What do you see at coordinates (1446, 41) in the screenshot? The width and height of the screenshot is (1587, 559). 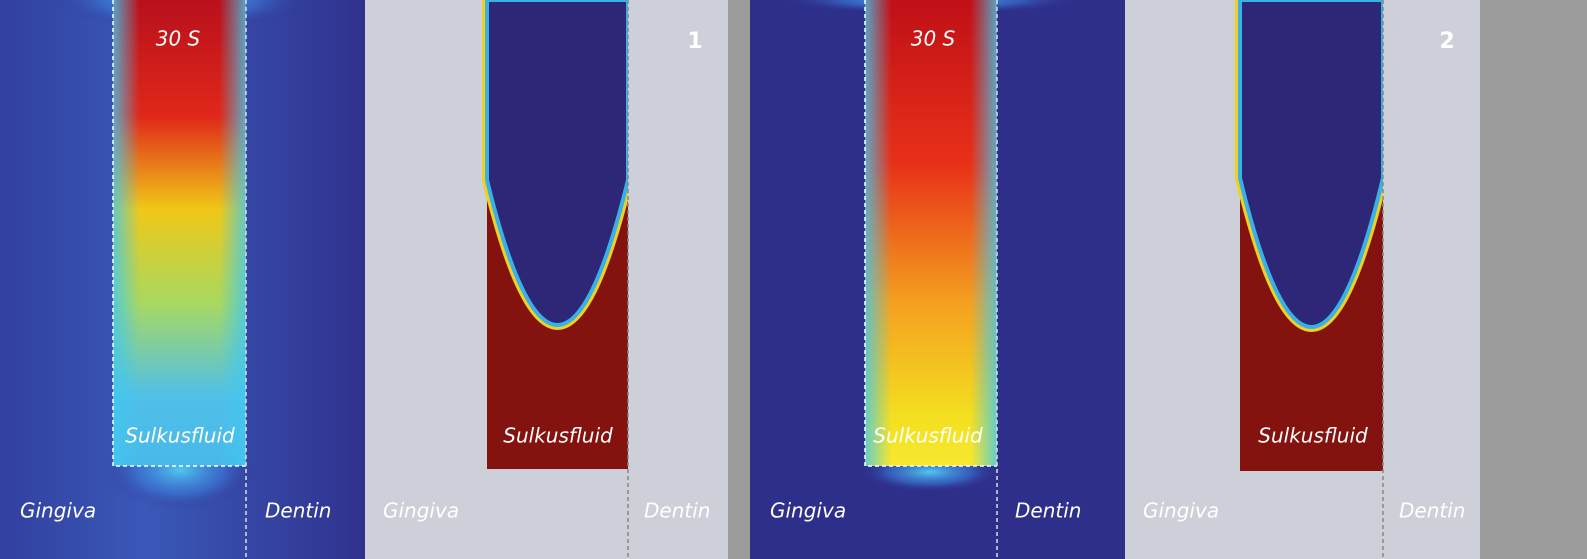 I see `panel-number: 2` at bounding box center [1446, 41].